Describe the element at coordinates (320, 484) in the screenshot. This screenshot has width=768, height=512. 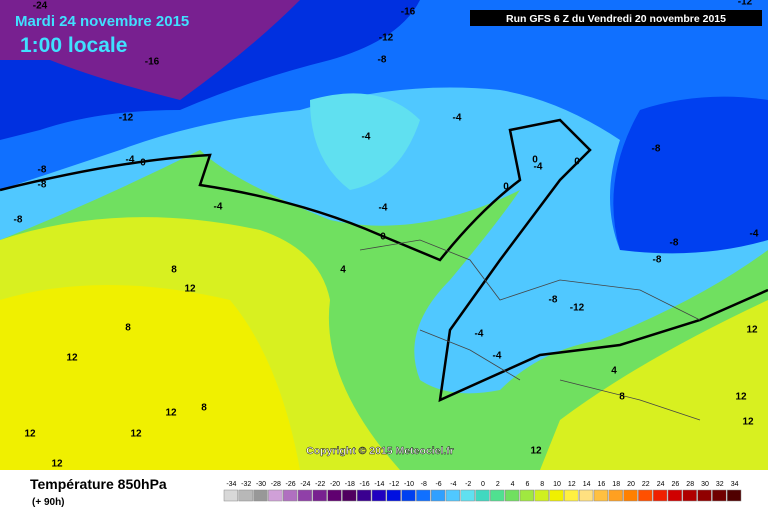
I see `scale-label: -22` at that location.